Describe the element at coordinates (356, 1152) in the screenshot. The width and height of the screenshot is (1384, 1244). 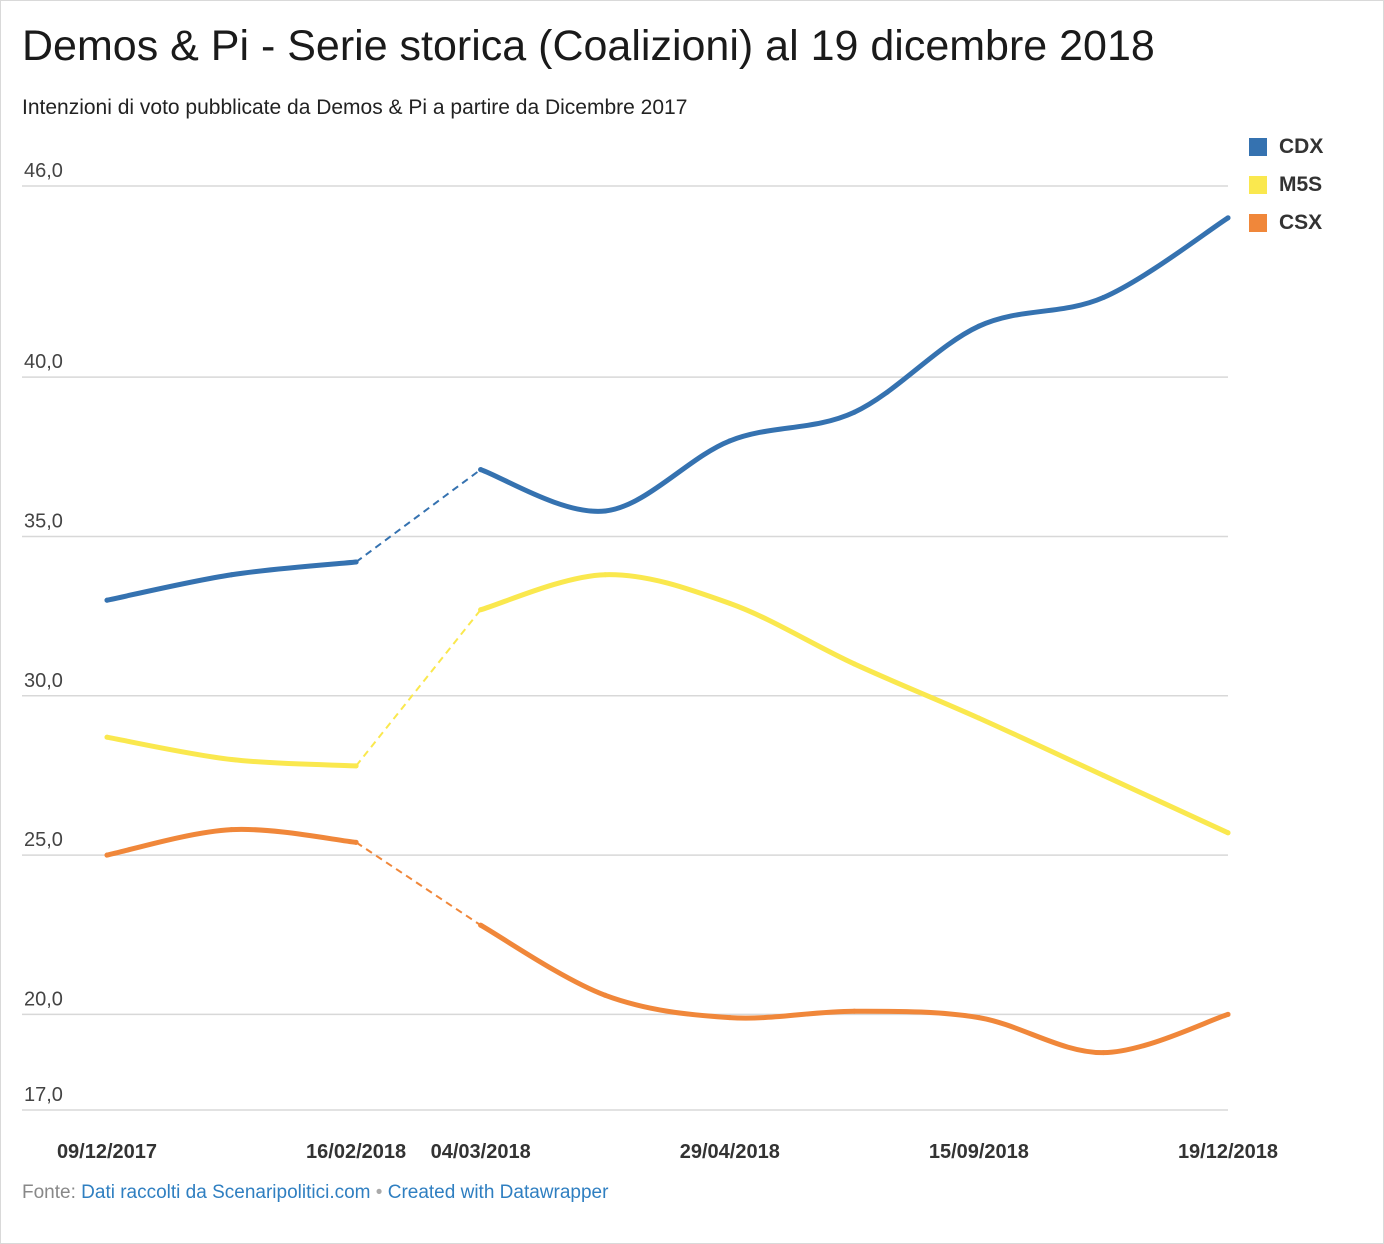
I see `x-tick-label: 16/02/2018` at that location.